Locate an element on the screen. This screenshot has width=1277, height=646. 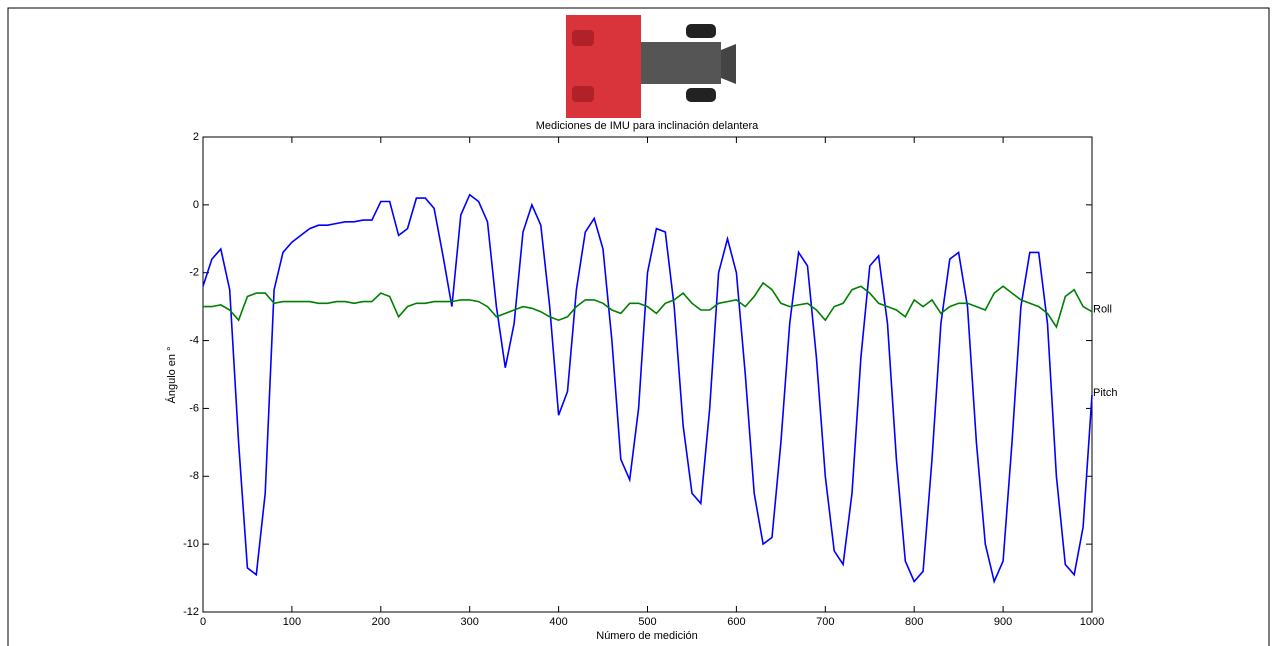
x-tick-label: 500 is located at coordinates (647, 622).